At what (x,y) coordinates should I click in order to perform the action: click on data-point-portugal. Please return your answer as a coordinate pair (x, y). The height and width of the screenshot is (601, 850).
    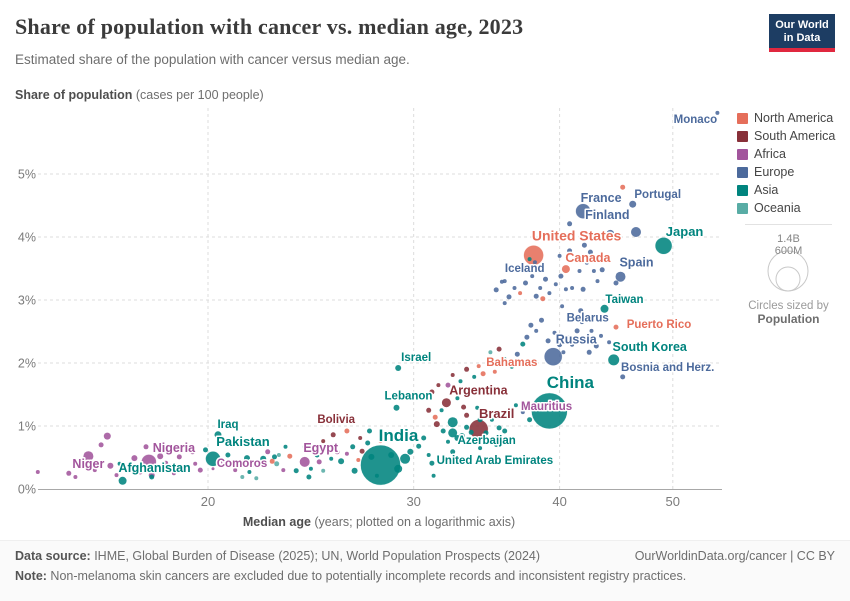
    Looking at the image, I should click on (633, 204).